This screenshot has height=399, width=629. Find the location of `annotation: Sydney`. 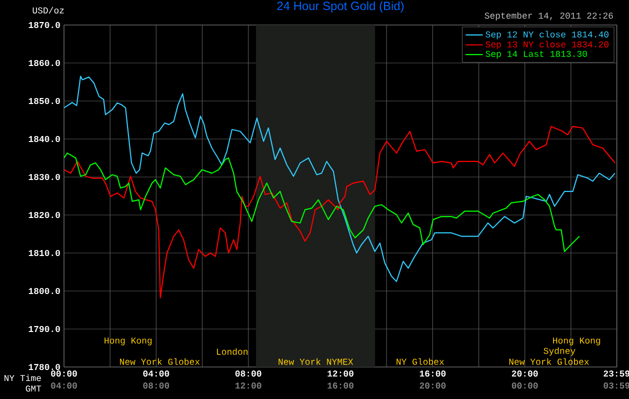

annotation: Sydney is located at coordinates (560, 351).